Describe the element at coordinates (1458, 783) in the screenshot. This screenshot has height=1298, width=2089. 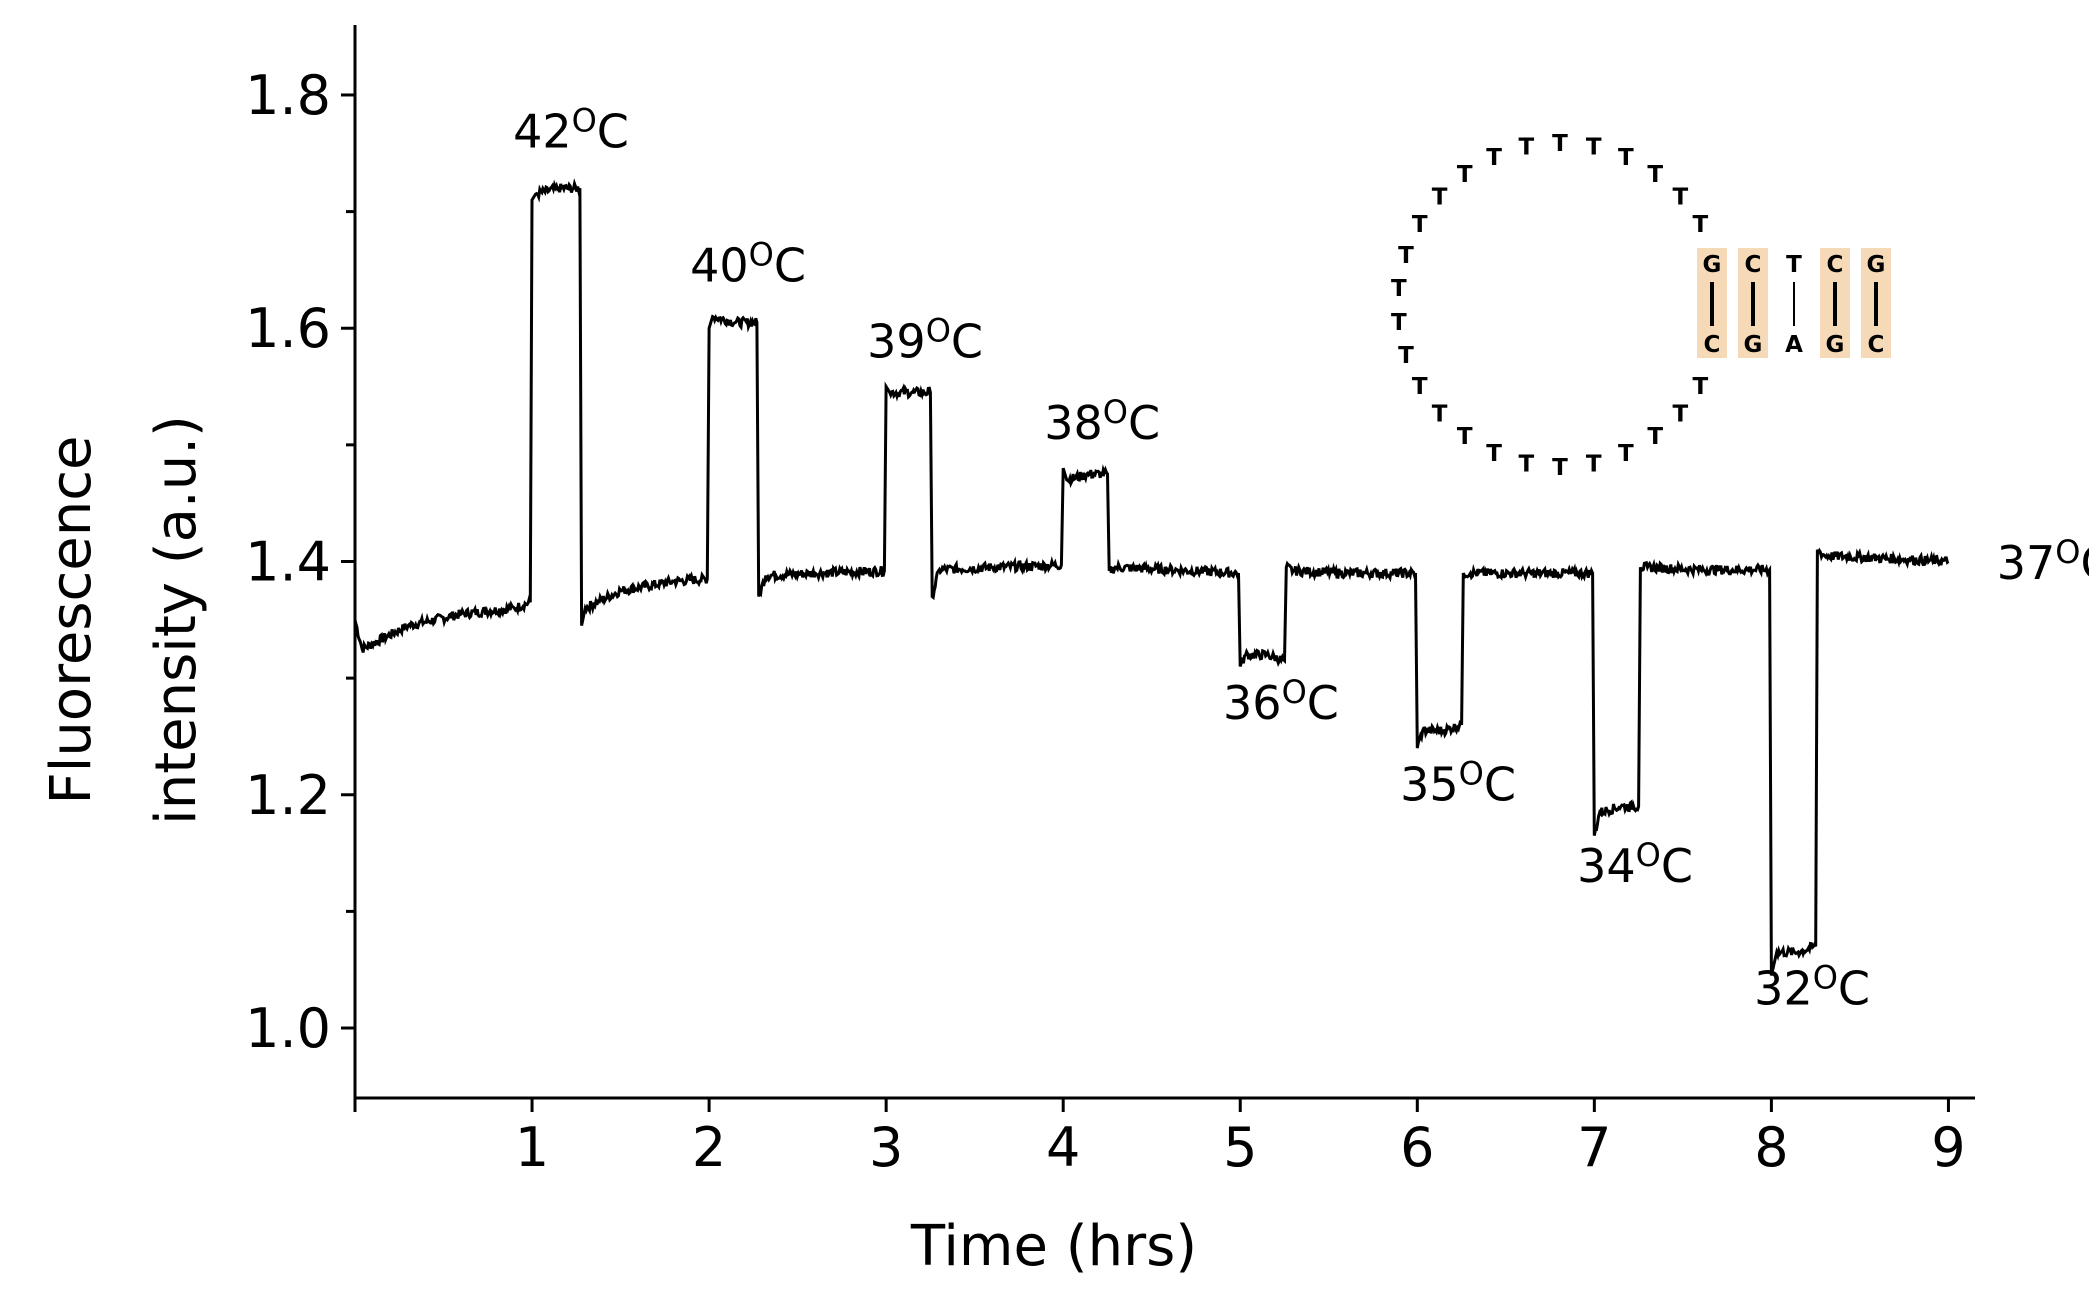
I see `temperature-label: 35OC` at that location.